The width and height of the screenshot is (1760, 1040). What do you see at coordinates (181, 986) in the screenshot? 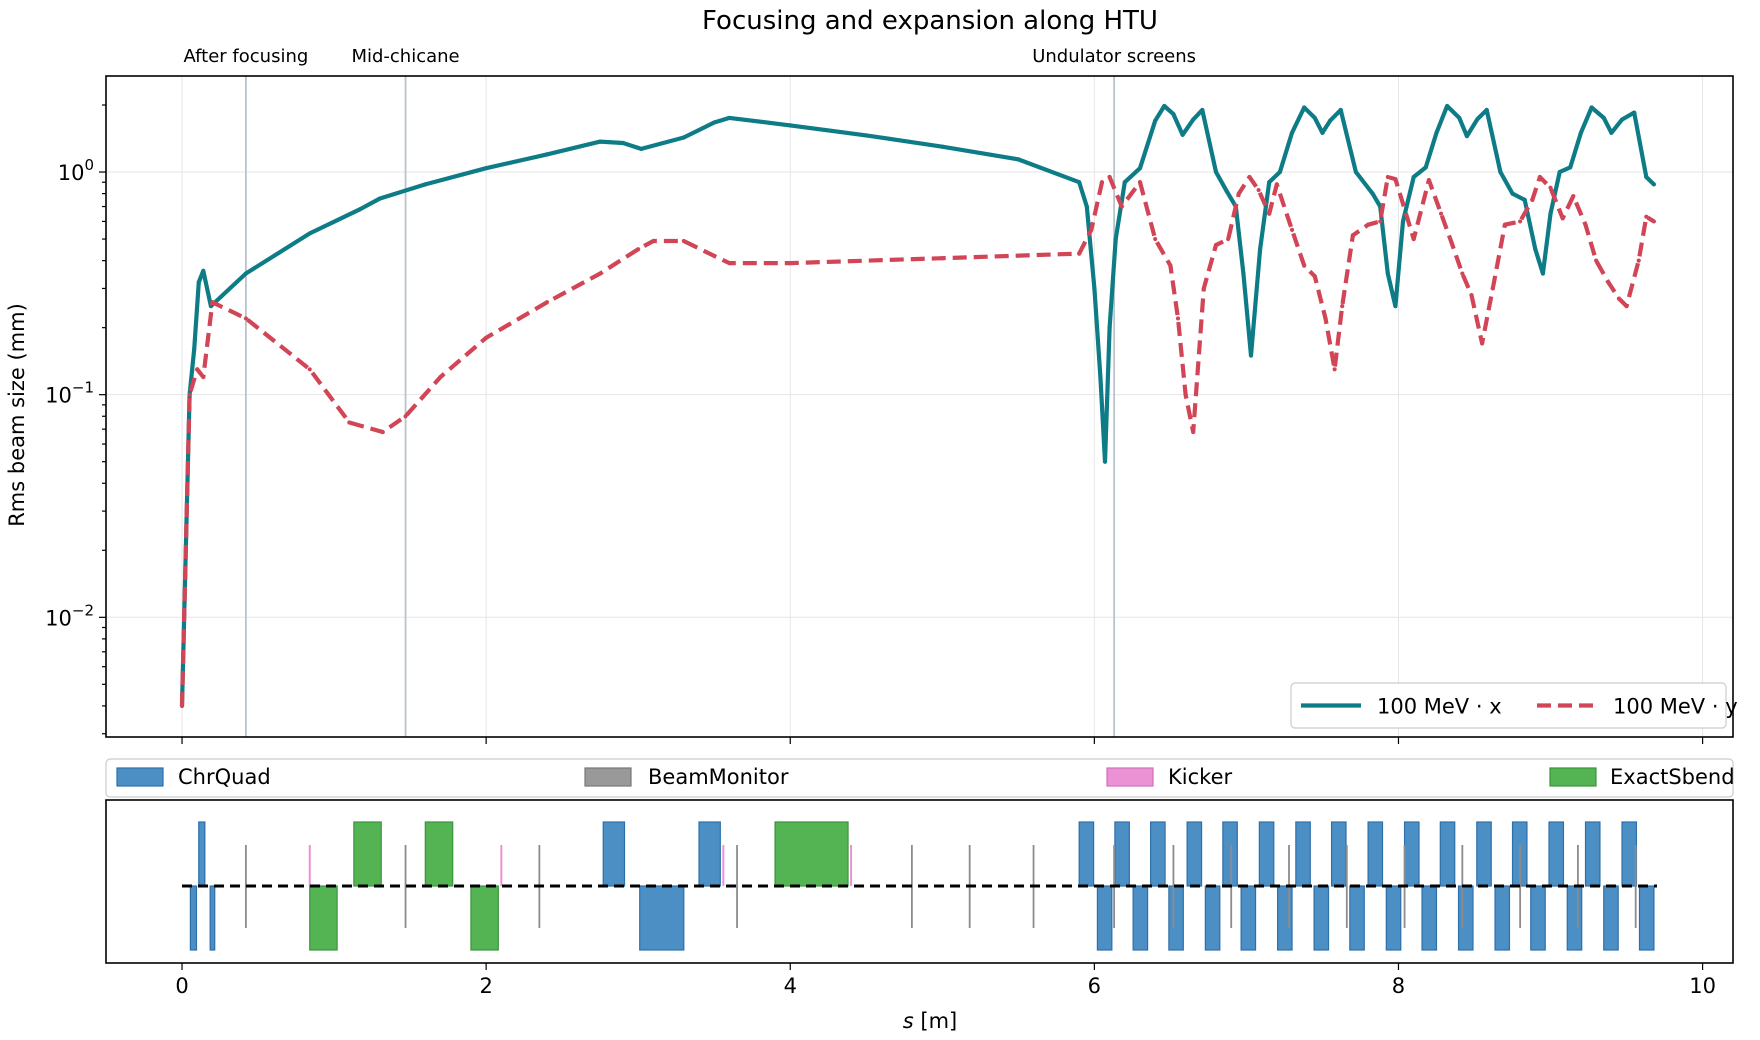
I see `x-tick-label: 0` at bounding box center [181, 986].